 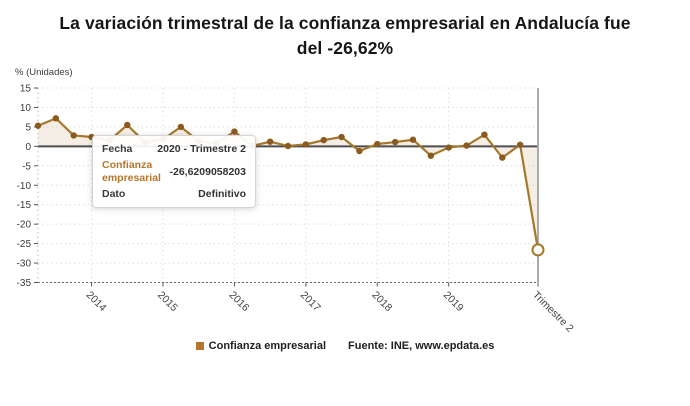 I want to click on series-color-swatch-icon, so click(x=199, y=346).